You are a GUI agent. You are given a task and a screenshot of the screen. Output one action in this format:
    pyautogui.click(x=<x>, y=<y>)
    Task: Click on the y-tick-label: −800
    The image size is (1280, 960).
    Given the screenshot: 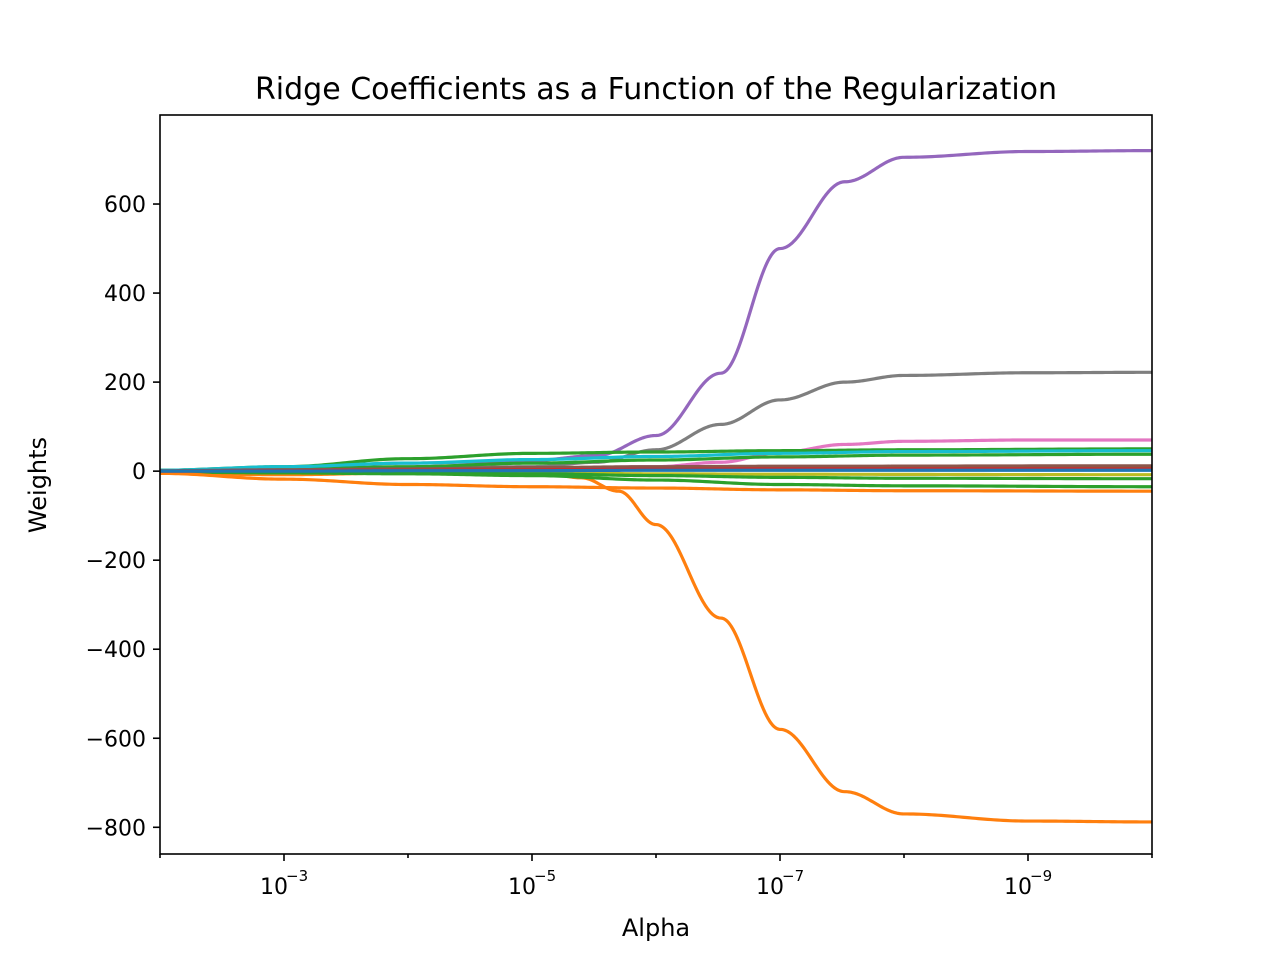 What is the action you would take?
    pyautogui.click(x=116, y=828)
    